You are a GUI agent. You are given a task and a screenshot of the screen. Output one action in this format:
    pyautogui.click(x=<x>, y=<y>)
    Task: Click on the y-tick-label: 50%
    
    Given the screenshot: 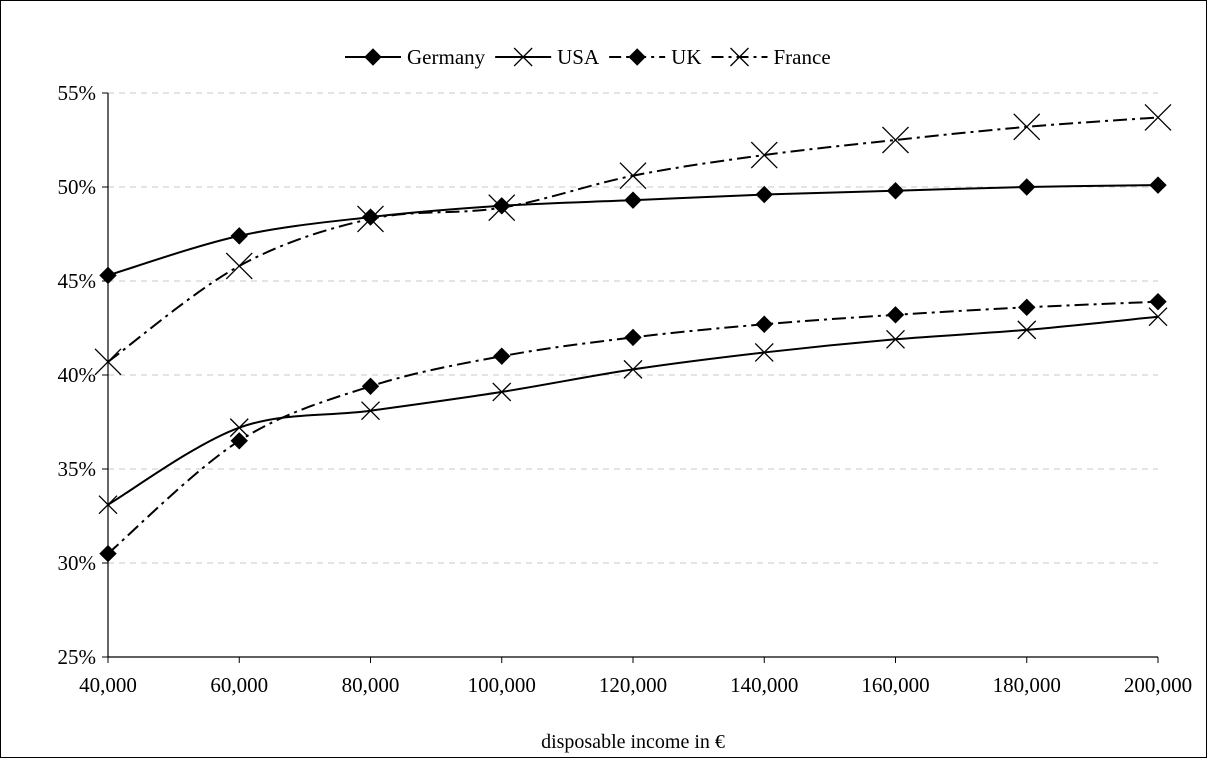 What is the action you would take?
    pyautogui.click(x=77, y=187)
    